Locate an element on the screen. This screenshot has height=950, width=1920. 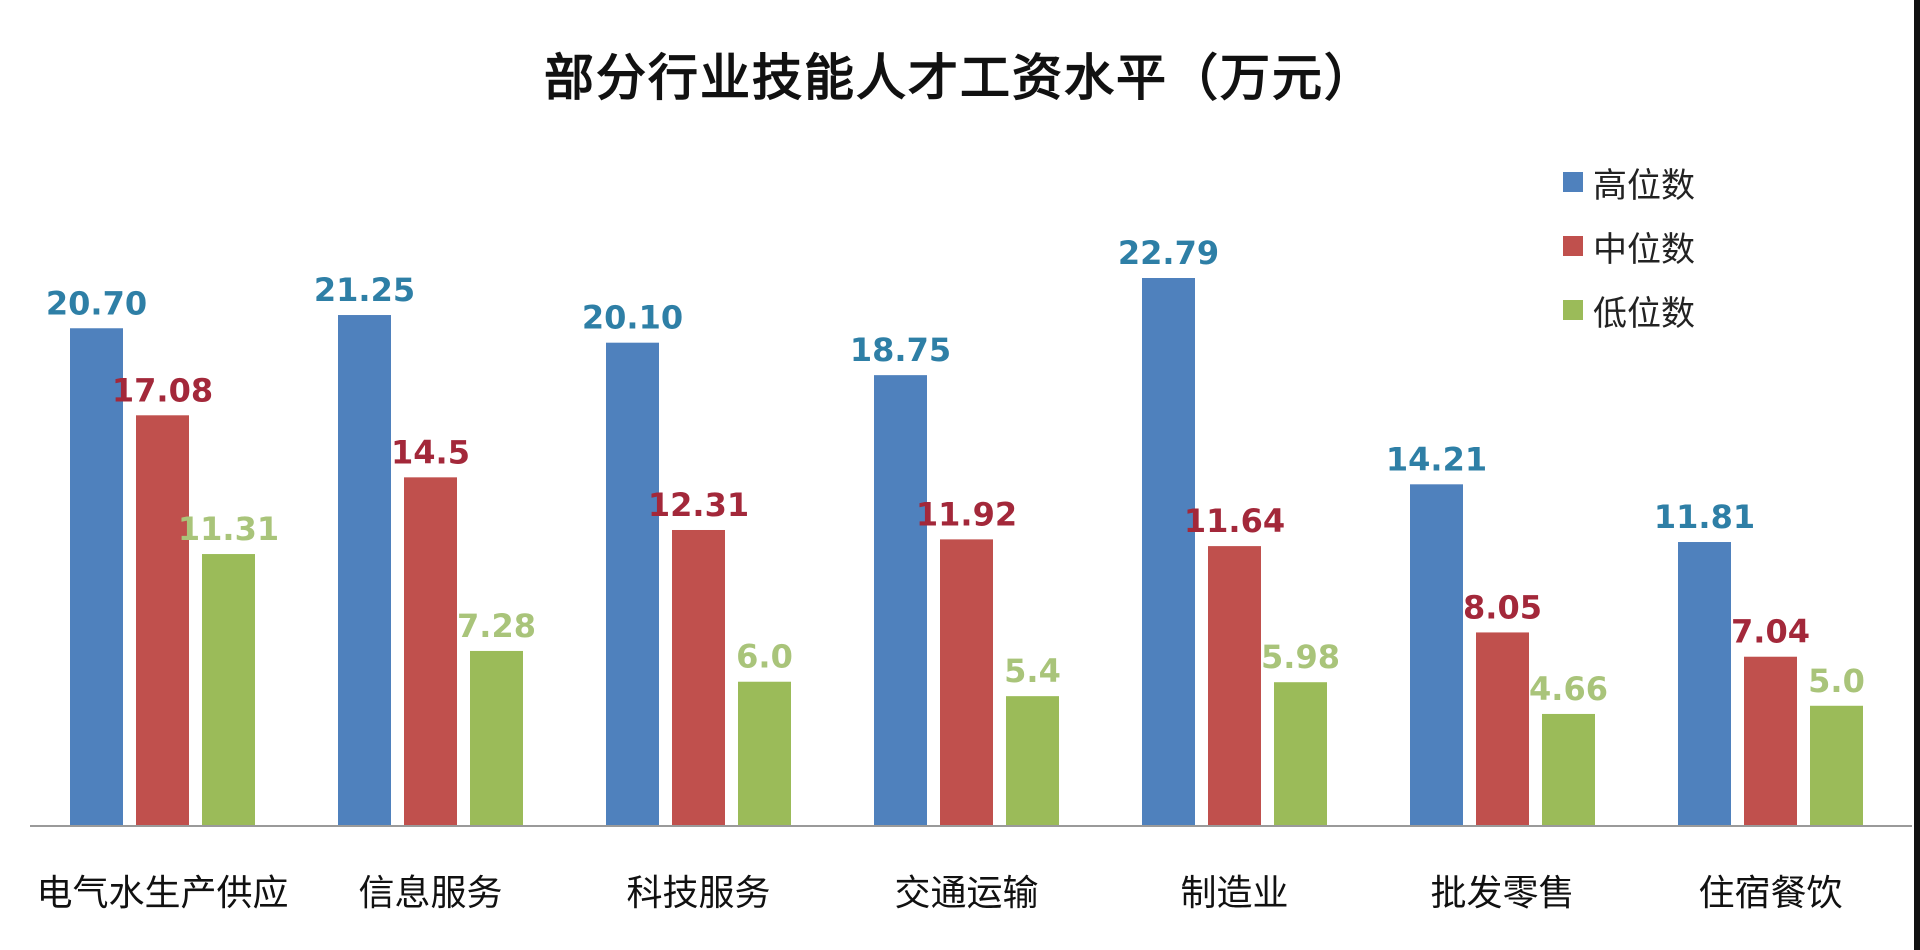
chart-title: 部分行业技能人才工资水平（万元） is located at coordinates (960, 78).